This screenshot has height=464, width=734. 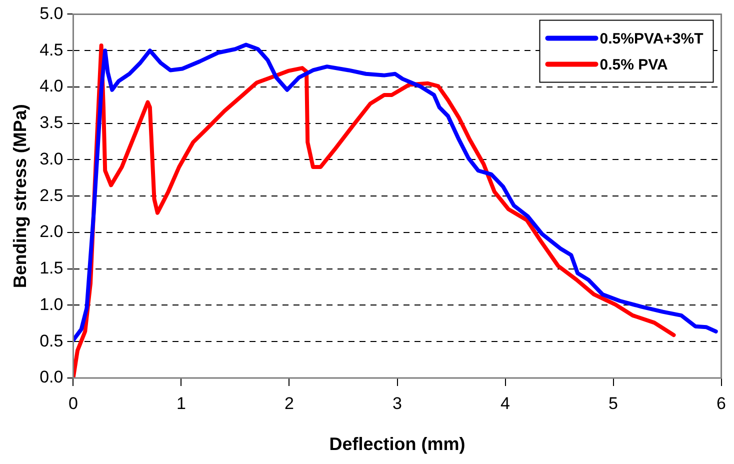 I want to click on y-tick-label: 3.0, so click(x=52, y=158).